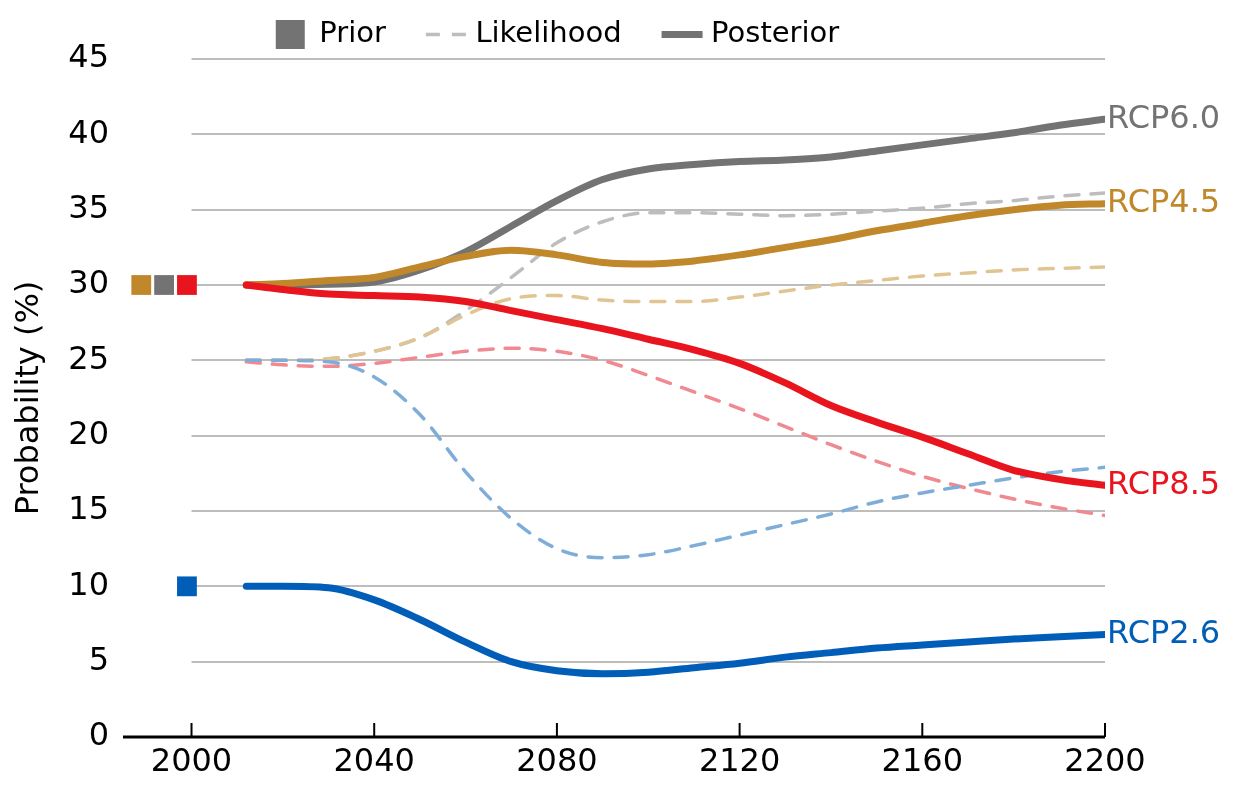 The height and width of the screenshot is (787, 1245). I want to click on y-tick-label: 15, so click(88, 508).